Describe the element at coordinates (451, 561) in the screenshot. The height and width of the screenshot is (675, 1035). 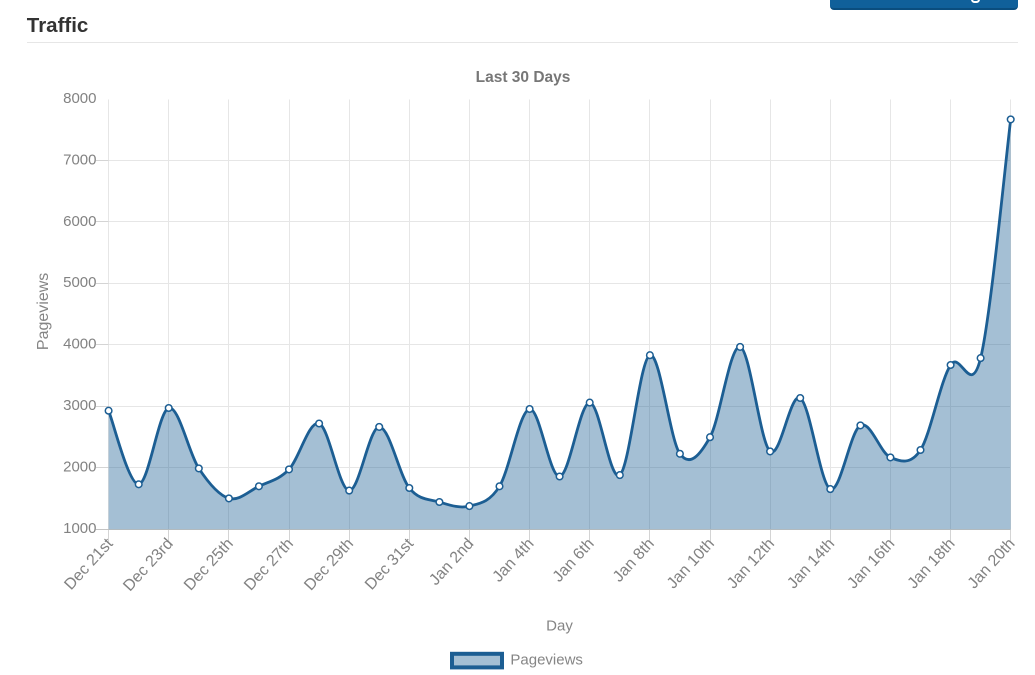
I see `svg-text: Jan 2nd` at that location.